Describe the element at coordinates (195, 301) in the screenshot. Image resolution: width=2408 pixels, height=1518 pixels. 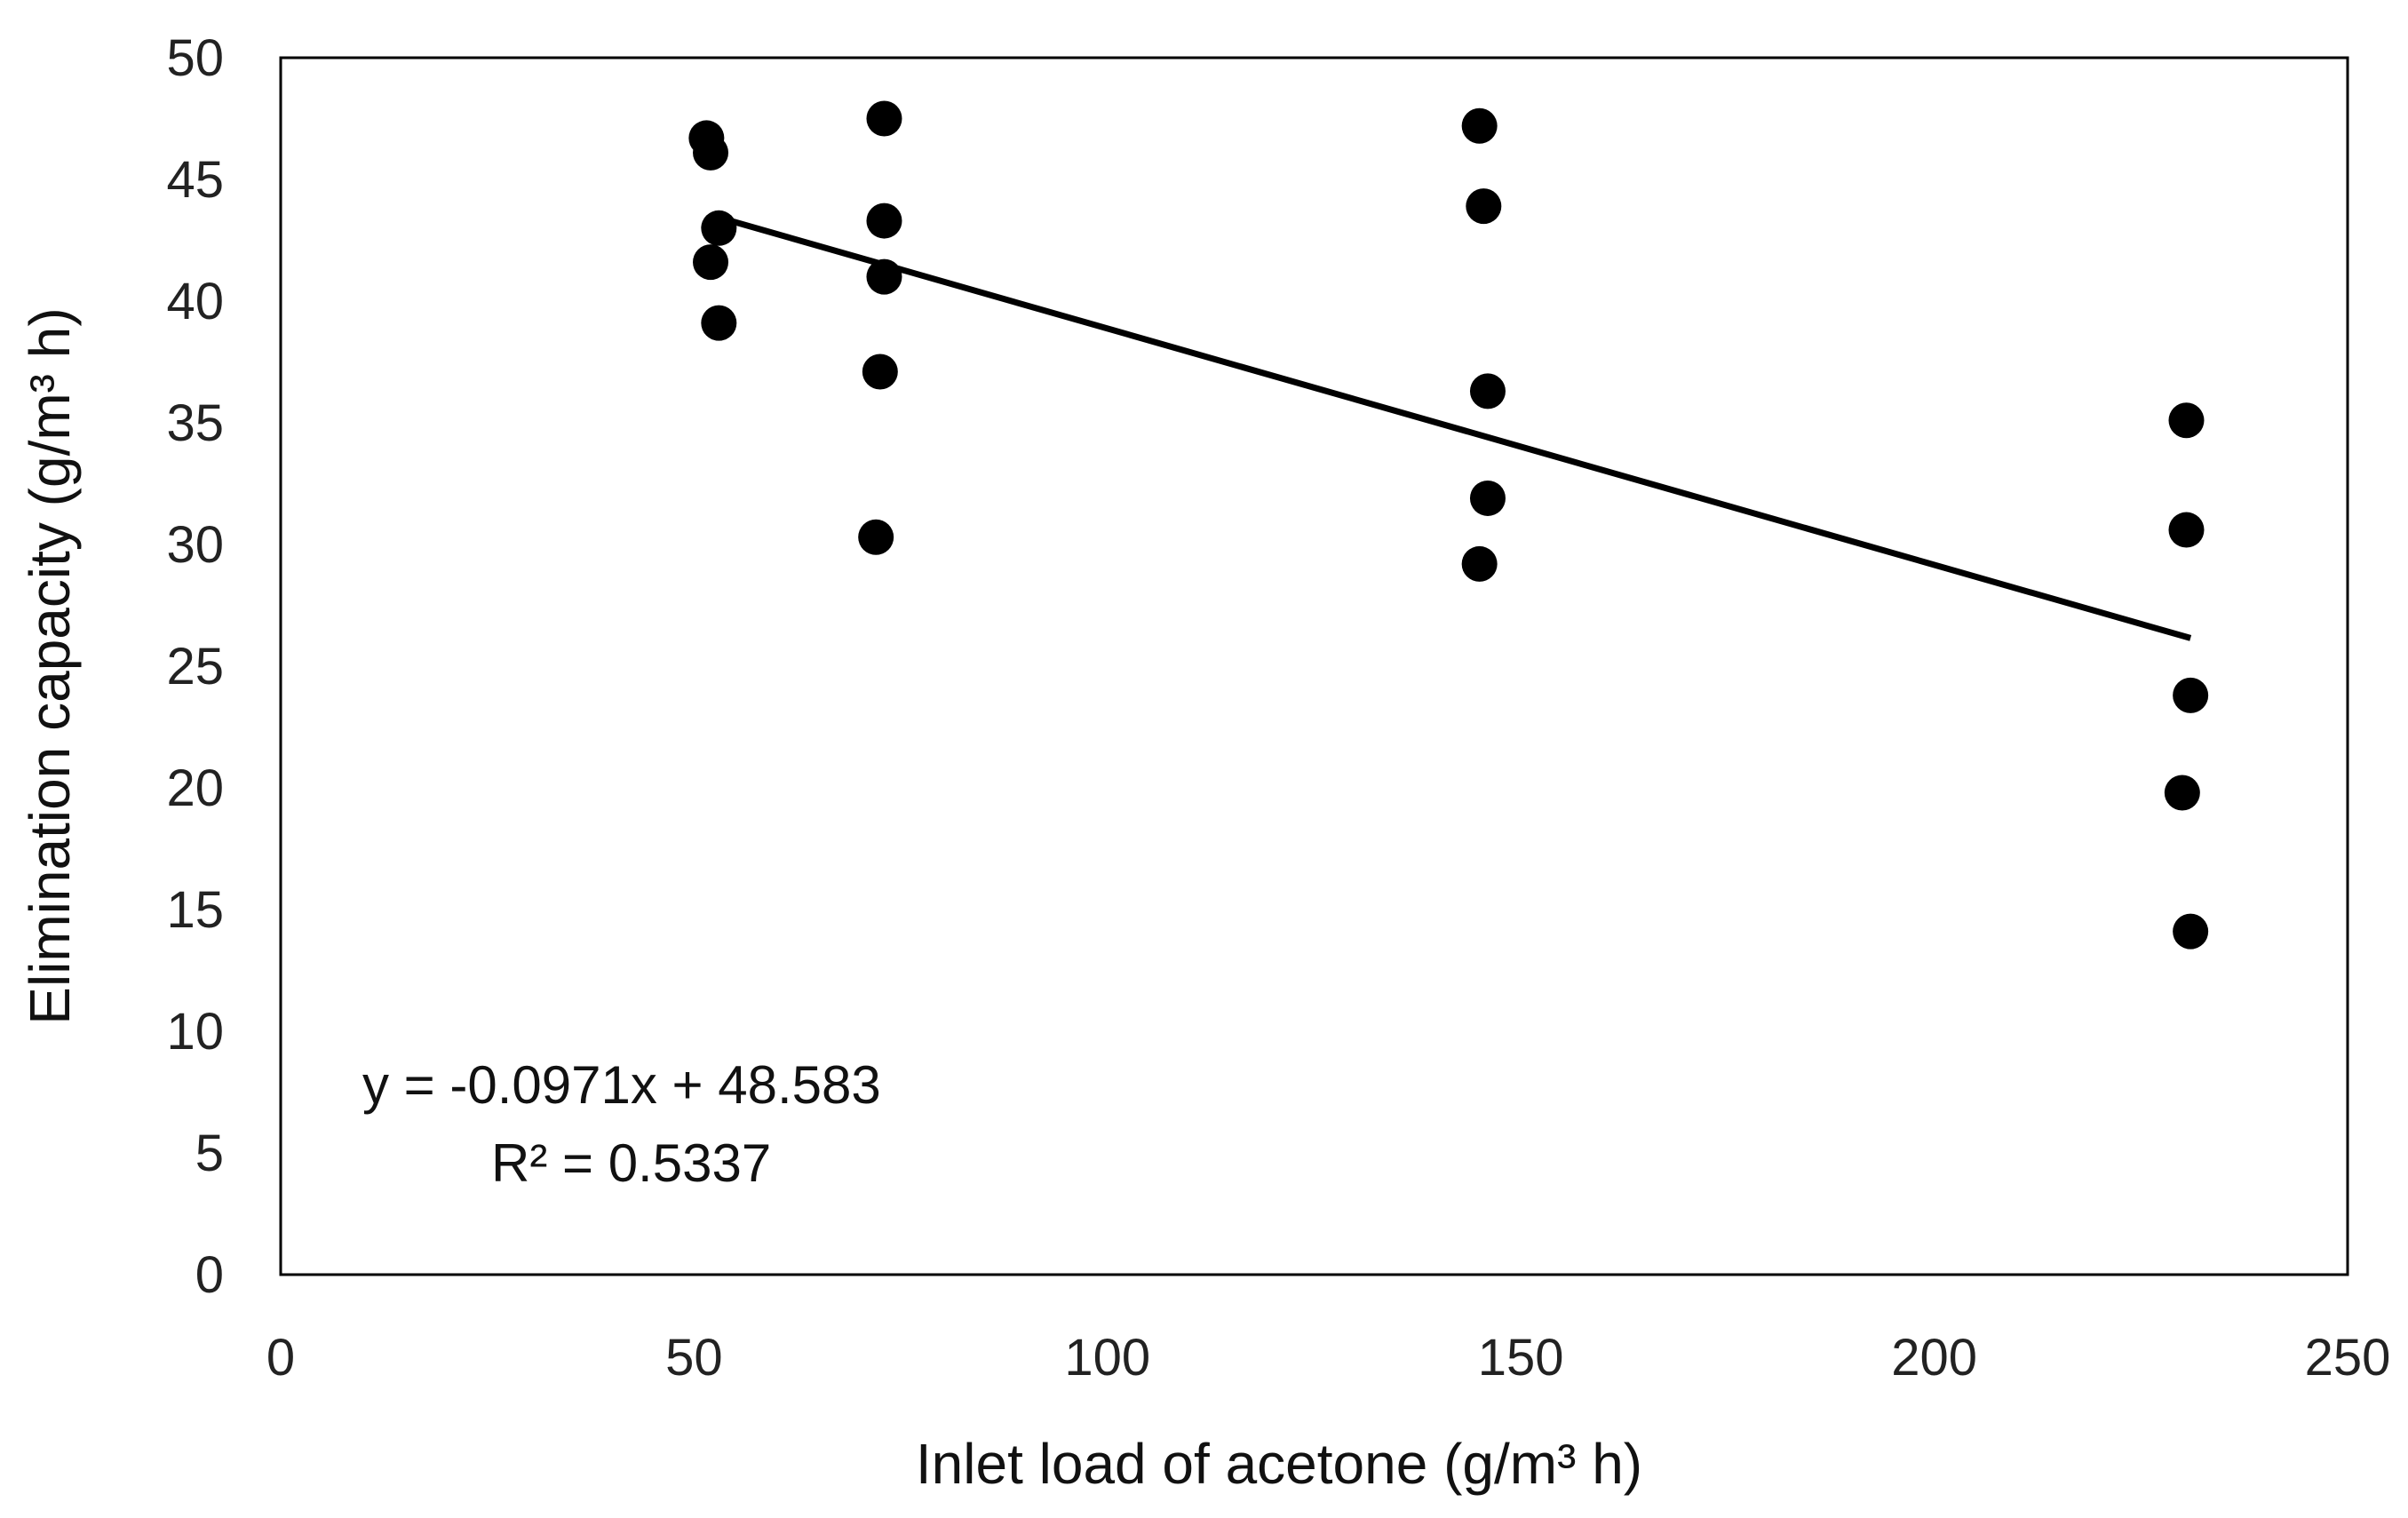
I see `y-tick-label: 40` at that location.